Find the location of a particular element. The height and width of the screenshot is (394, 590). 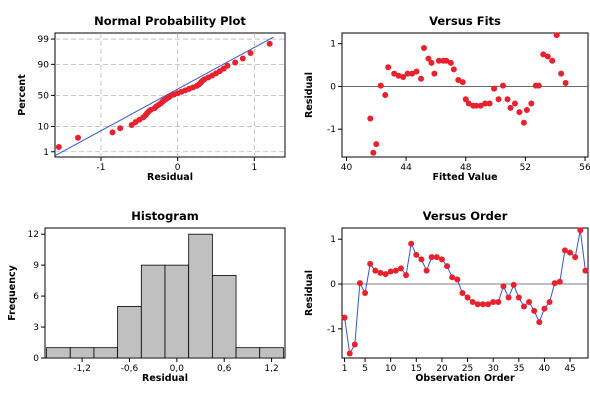

hist-y-tick-6: 6 is located at coordinates (36, 297).